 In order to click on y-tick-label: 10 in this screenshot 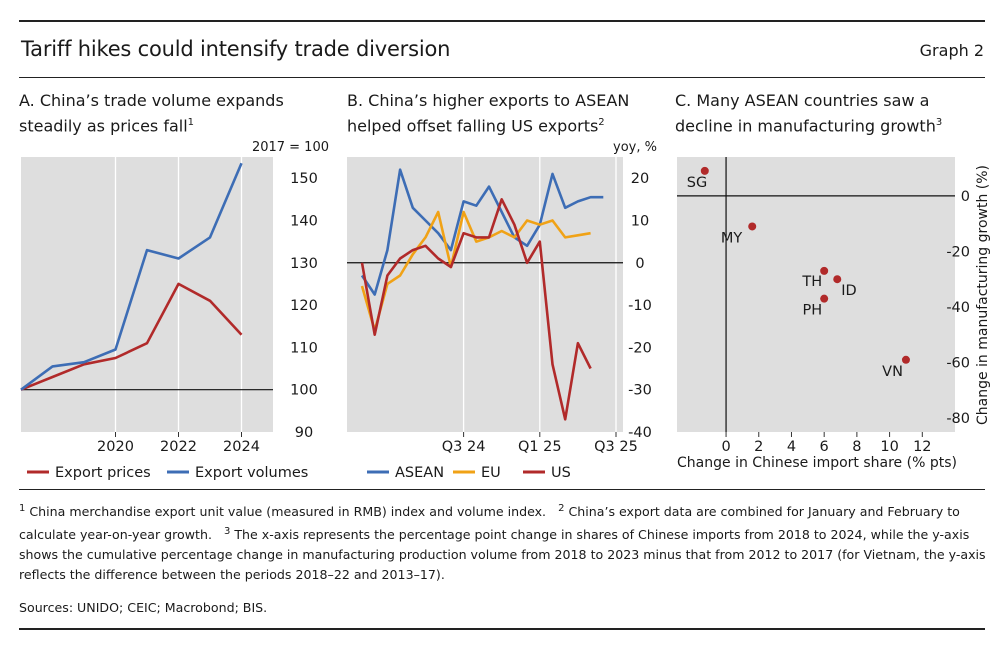, I will do `click(640, 221)`.